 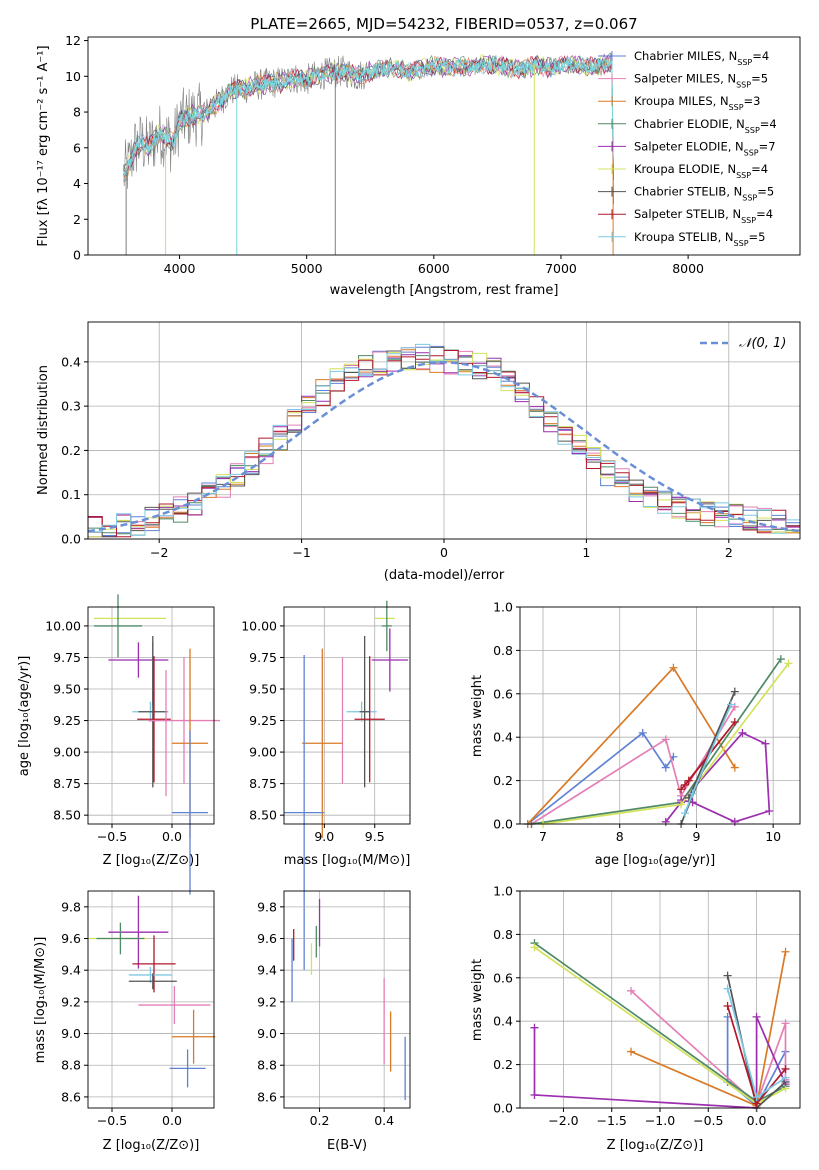 What do you see at coordinates (620, 836) in the screenshot?
I see `weight-age-xtick-label: 8` at bounding box center [620, 836].